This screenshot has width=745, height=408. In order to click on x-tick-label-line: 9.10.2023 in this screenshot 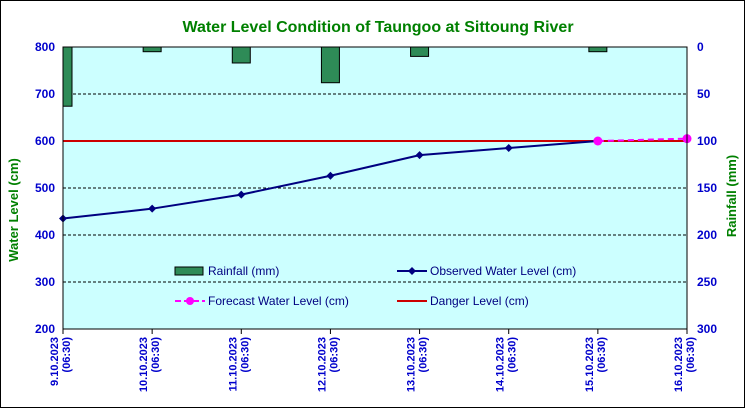, I will do `click(55, 361)`.